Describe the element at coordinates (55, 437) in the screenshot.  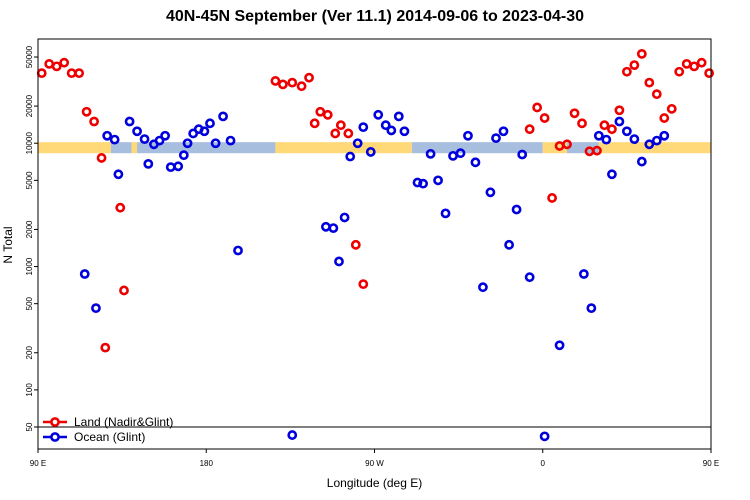
I see `legend-marker` at that location.